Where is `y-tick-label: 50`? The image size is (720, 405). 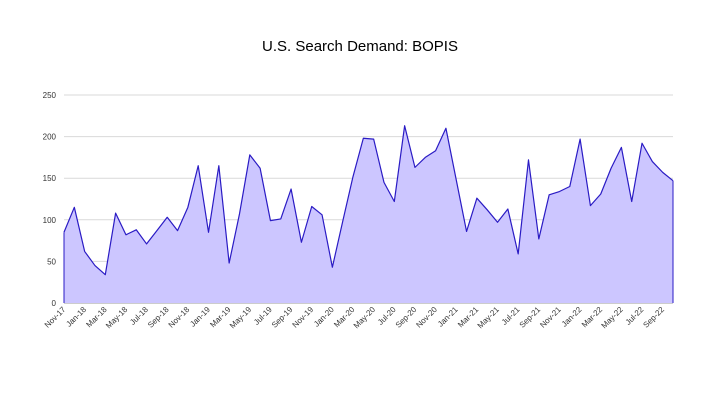
y-tick-label: 50 is located at coordinates (51, 261).